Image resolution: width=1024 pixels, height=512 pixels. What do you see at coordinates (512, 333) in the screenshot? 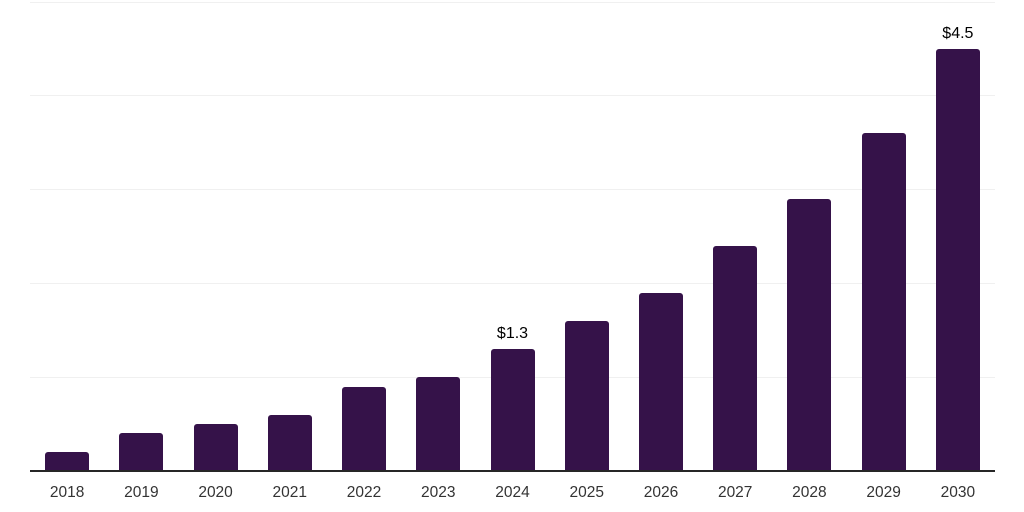
I see `bar-value-label-2024: $1.3` at bounding box center [512, 333].